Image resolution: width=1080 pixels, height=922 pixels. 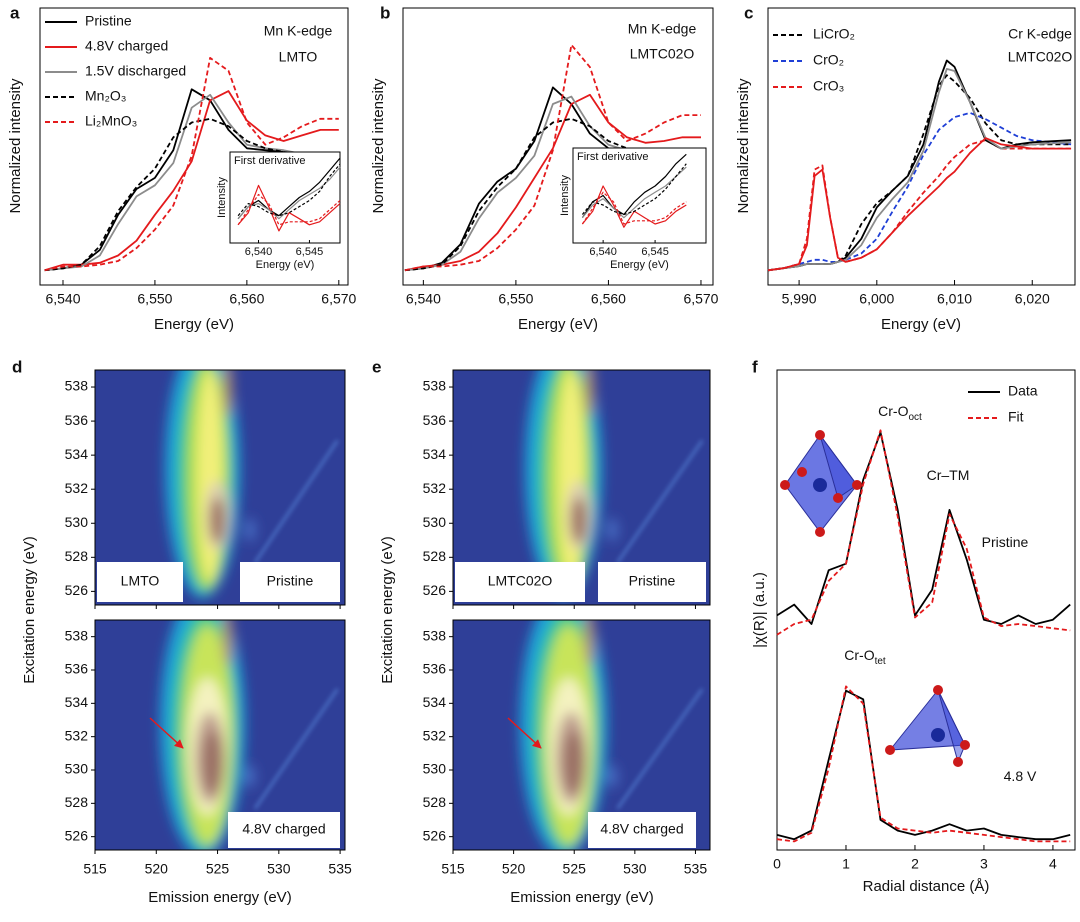 What do you see at coordinates (296, 501) in the screenshot?
I see `elastic-line` at bounding box center [296, 501].